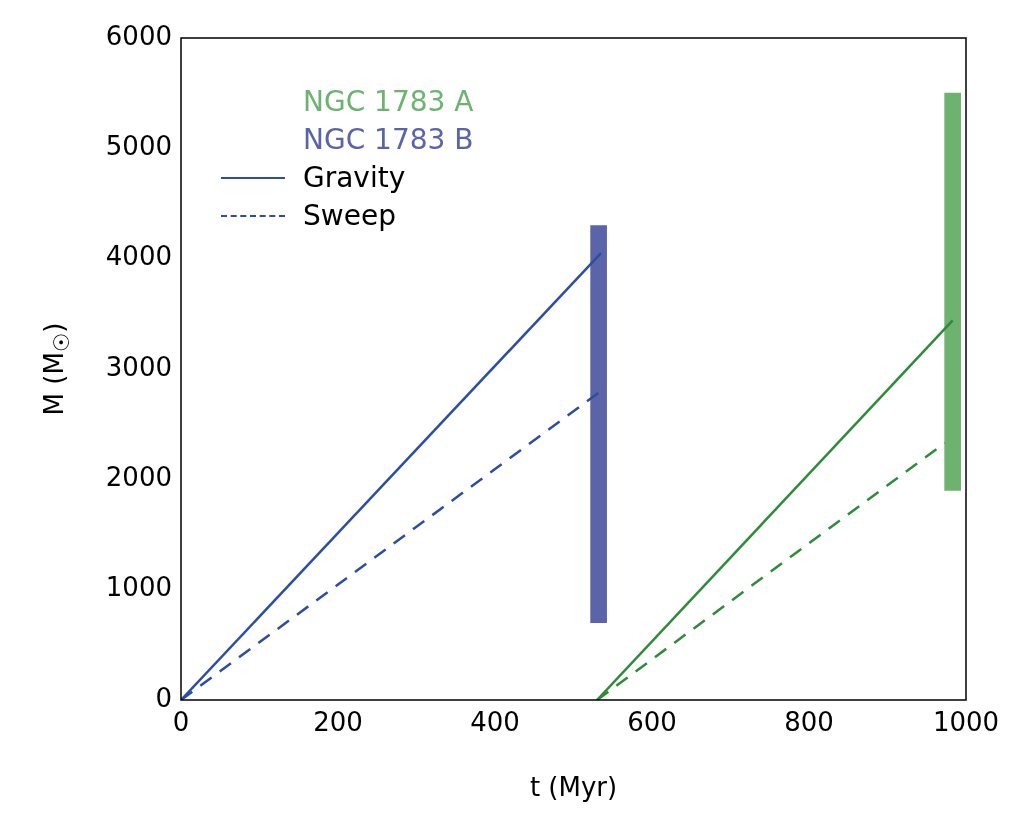 The height and width of the screenshot is (817, 1036). What do you see at coordinates (138, 35) in the screenshot?
I see `y-tick-label: 6000` at bounding box center [138, 35].